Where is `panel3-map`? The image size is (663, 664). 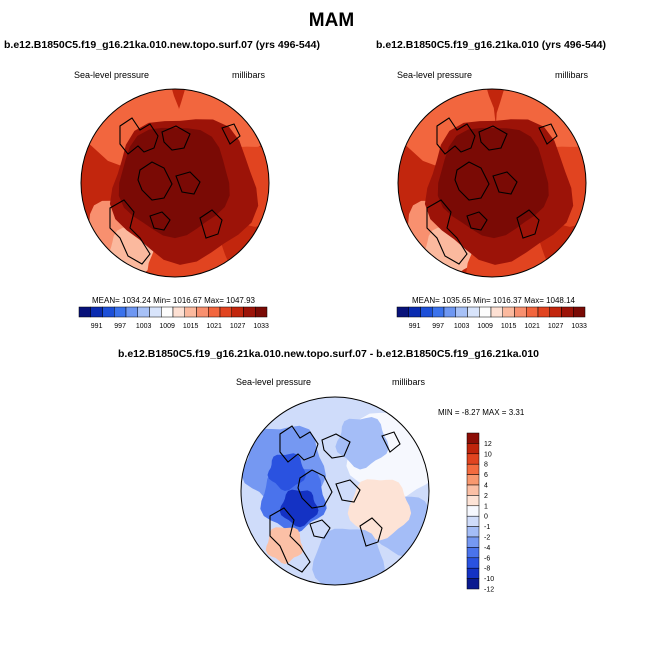 panel3-map is located at coordinates (335, 491).